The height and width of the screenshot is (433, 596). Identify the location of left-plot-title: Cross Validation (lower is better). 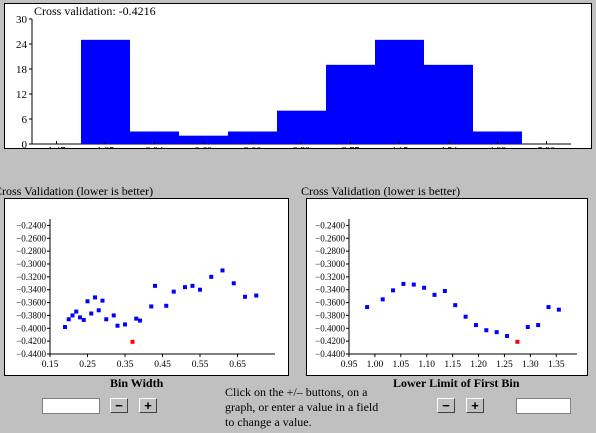
(77, 191).